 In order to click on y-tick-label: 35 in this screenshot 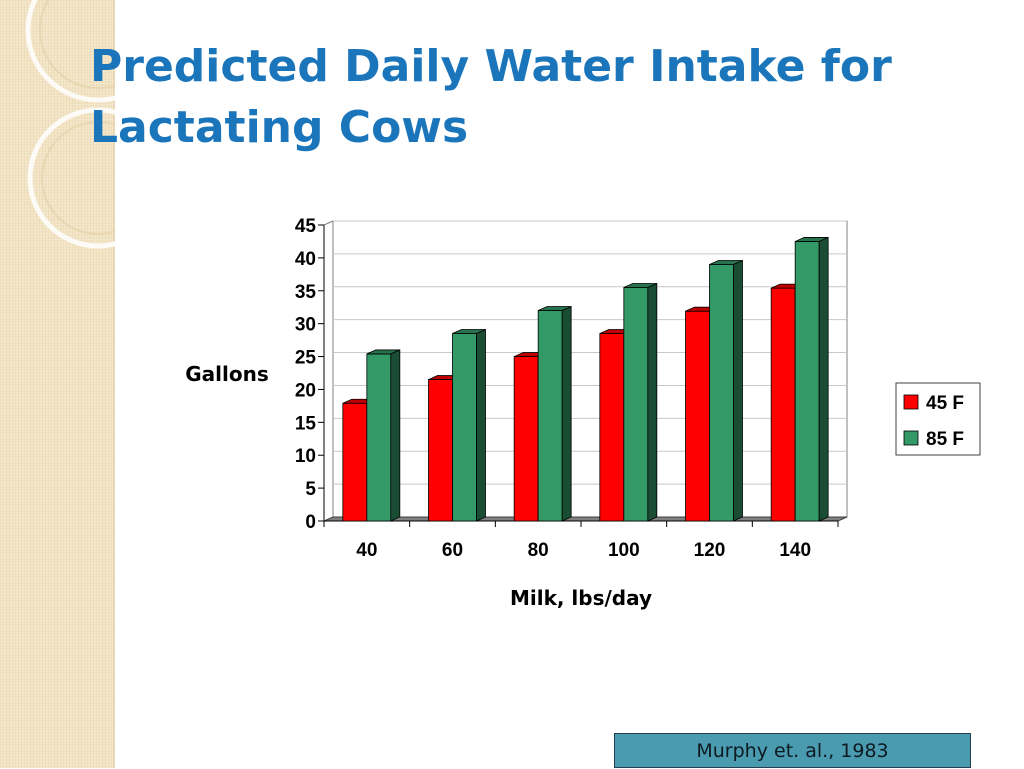, I will do `click(306, 292)`.